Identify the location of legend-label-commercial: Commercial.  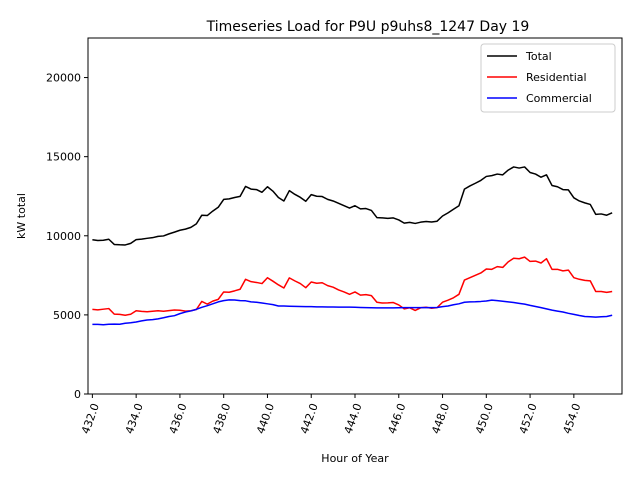
(559, 98).